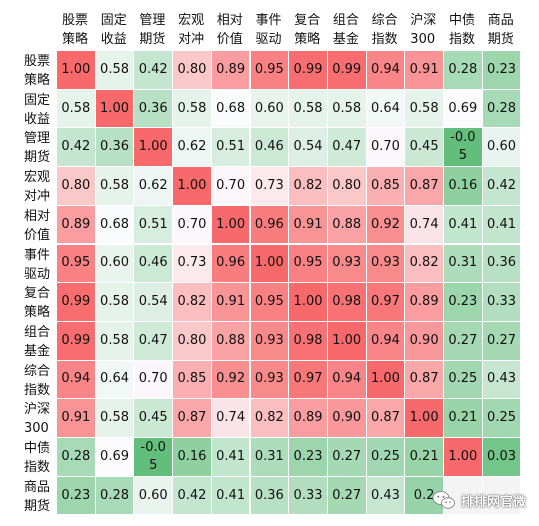  I want to click on heatmap-cell: -0.0 5, so click(153, 457).